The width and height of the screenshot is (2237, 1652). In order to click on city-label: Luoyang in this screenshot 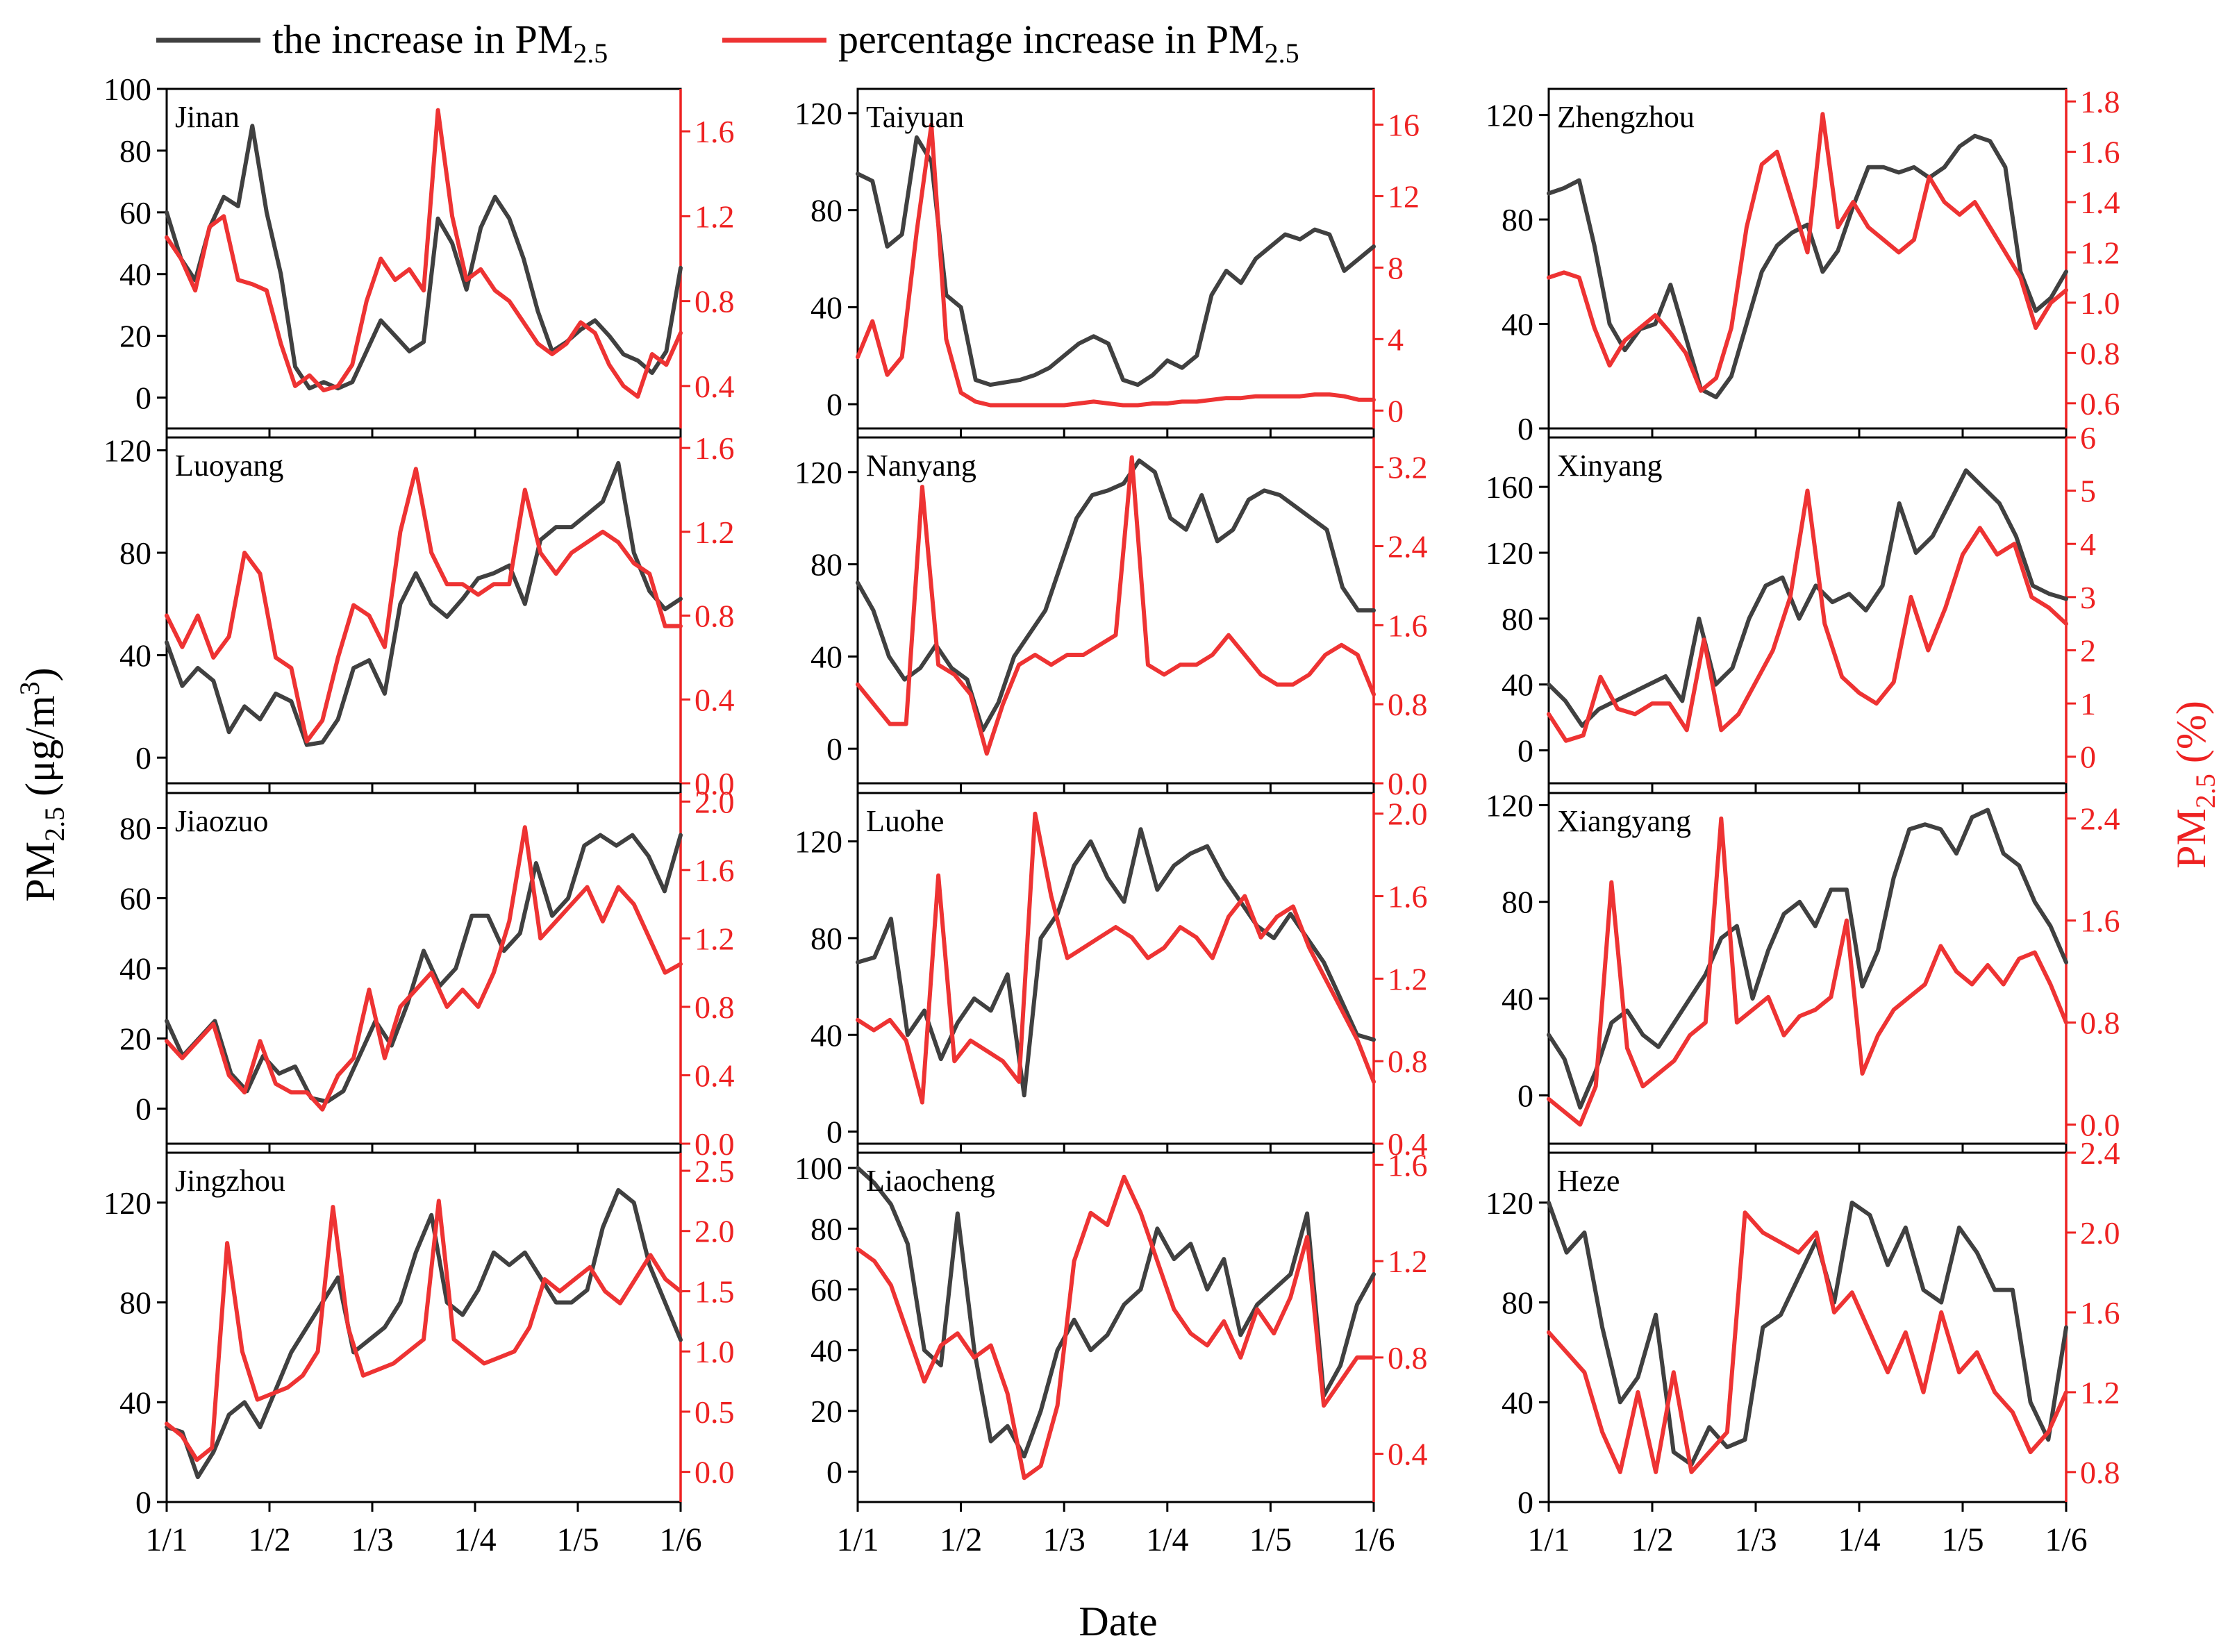, I will do `click(229, 466)`.